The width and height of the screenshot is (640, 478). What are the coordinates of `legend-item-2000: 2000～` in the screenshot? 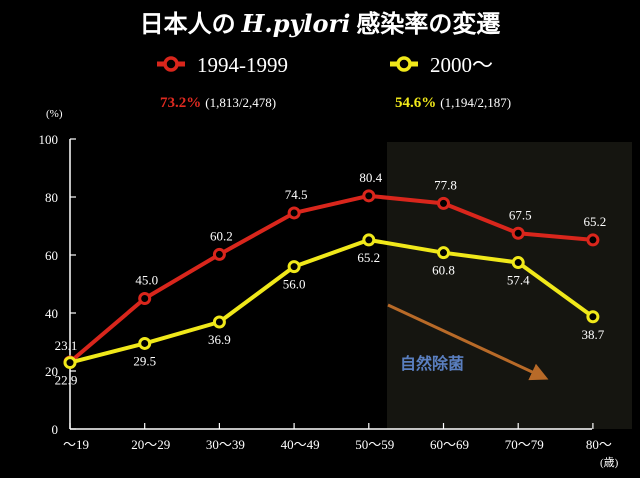 It's located at (441, 65).